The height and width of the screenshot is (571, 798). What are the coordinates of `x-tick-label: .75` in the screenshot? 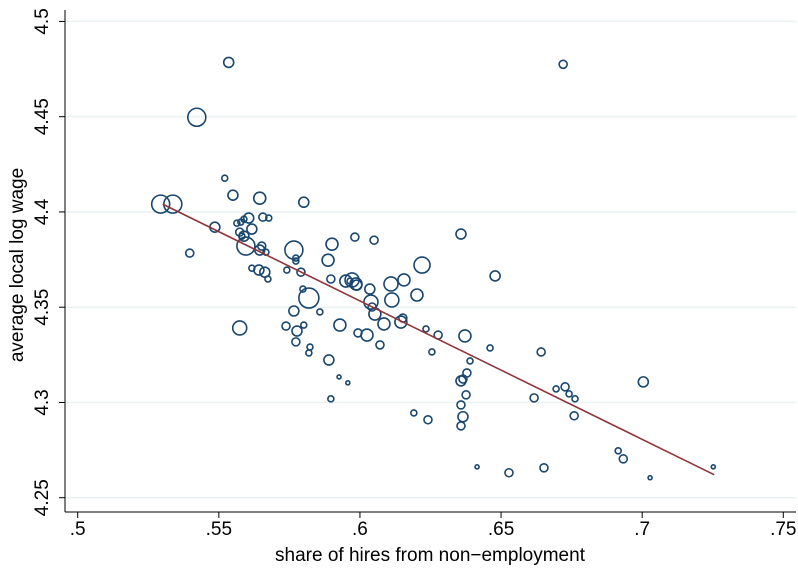 It's located at (783, 529).